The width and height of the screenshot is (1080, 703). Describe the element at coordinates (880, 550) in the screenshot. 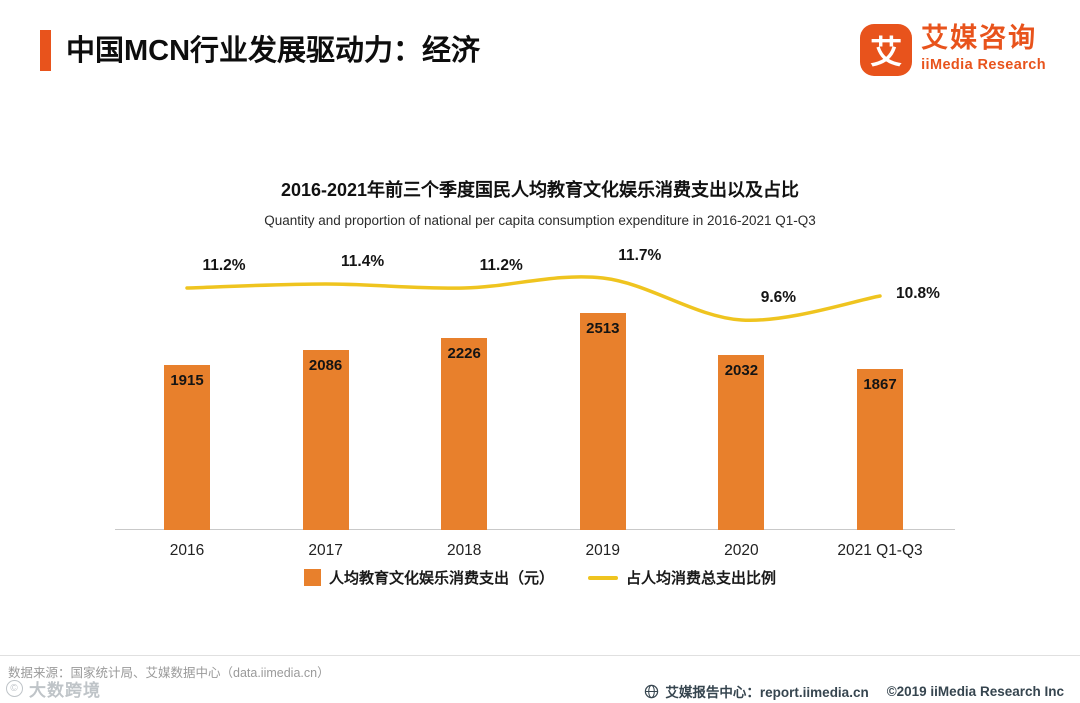

I see `x-axis-label: 2021 Q1-Q3` at that location.